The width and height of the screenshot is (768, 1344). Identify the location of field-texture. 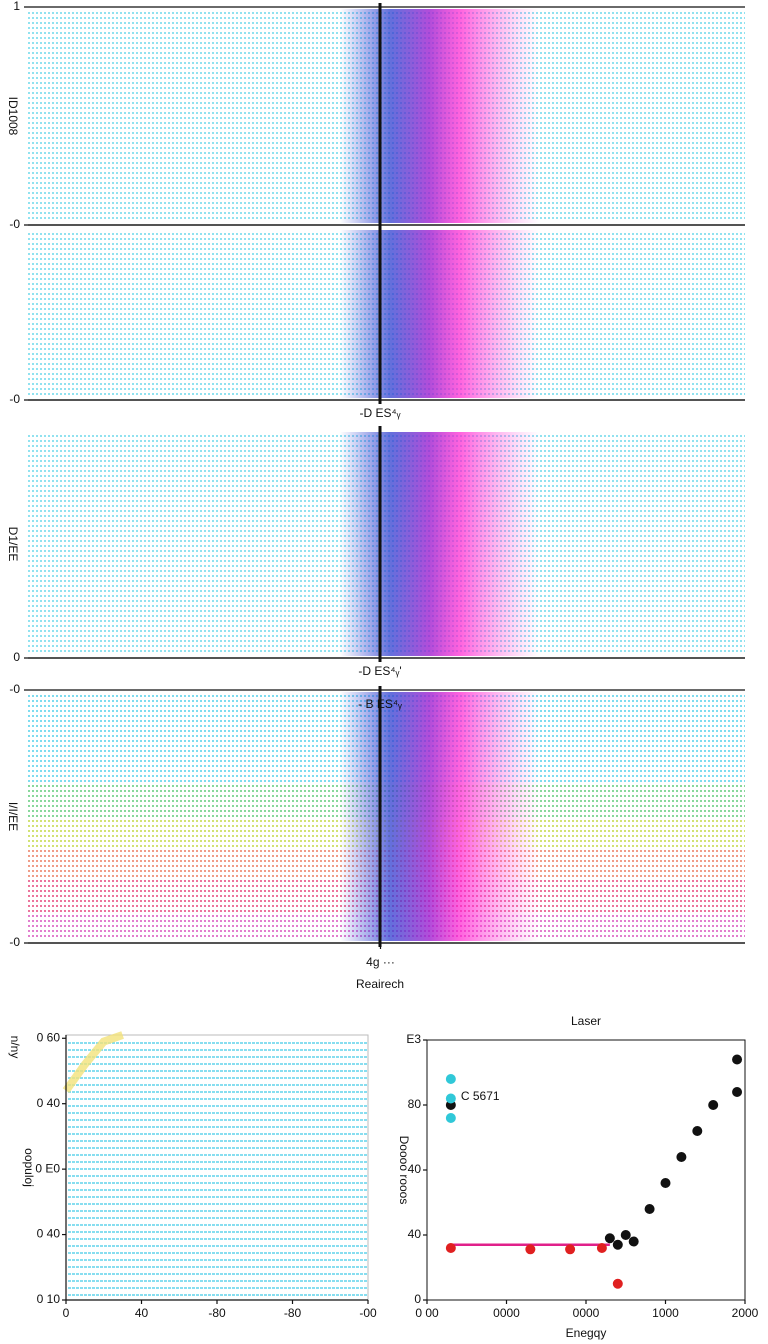
(386, 314).